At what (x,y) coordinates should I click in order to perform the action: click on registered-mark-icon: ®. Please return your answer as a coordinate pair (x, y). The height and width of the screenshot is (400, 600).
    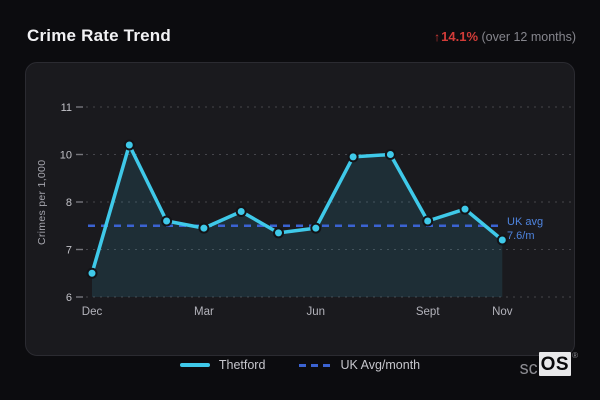
    Looking at the image, I should click on (575, 355).